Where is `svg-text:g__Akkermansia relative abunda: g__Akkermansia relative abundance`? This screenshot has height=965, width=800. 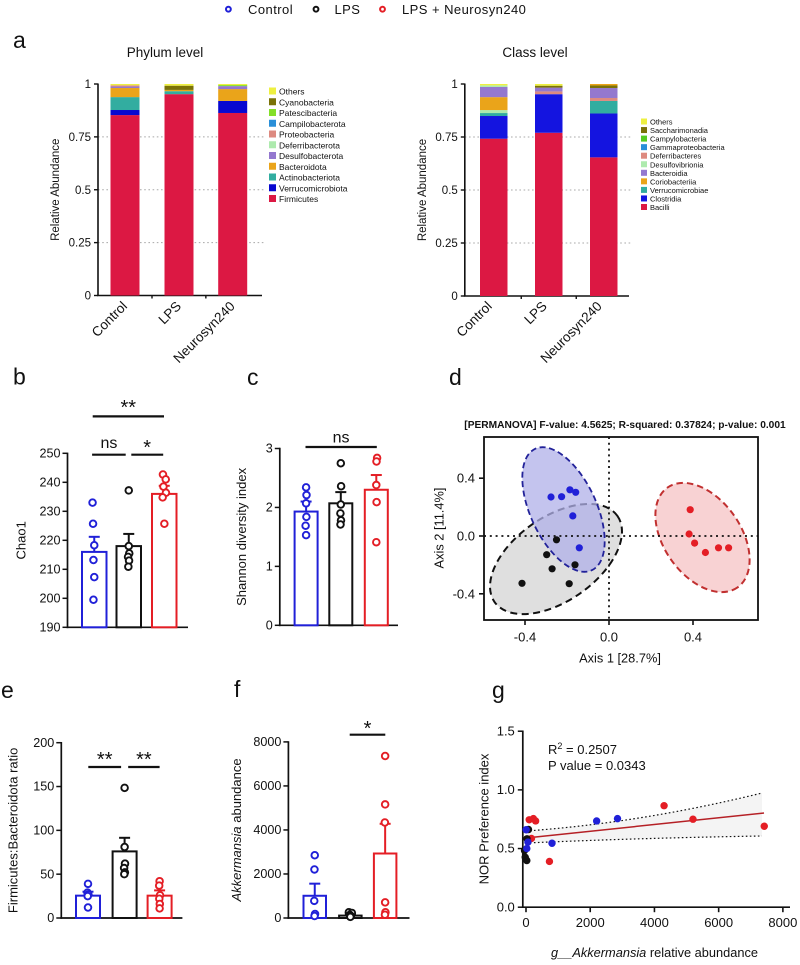
svg-text:g__Akkermansia relative abunda: g__Akkermansia relative abundance is located at coordinates (654, 952).